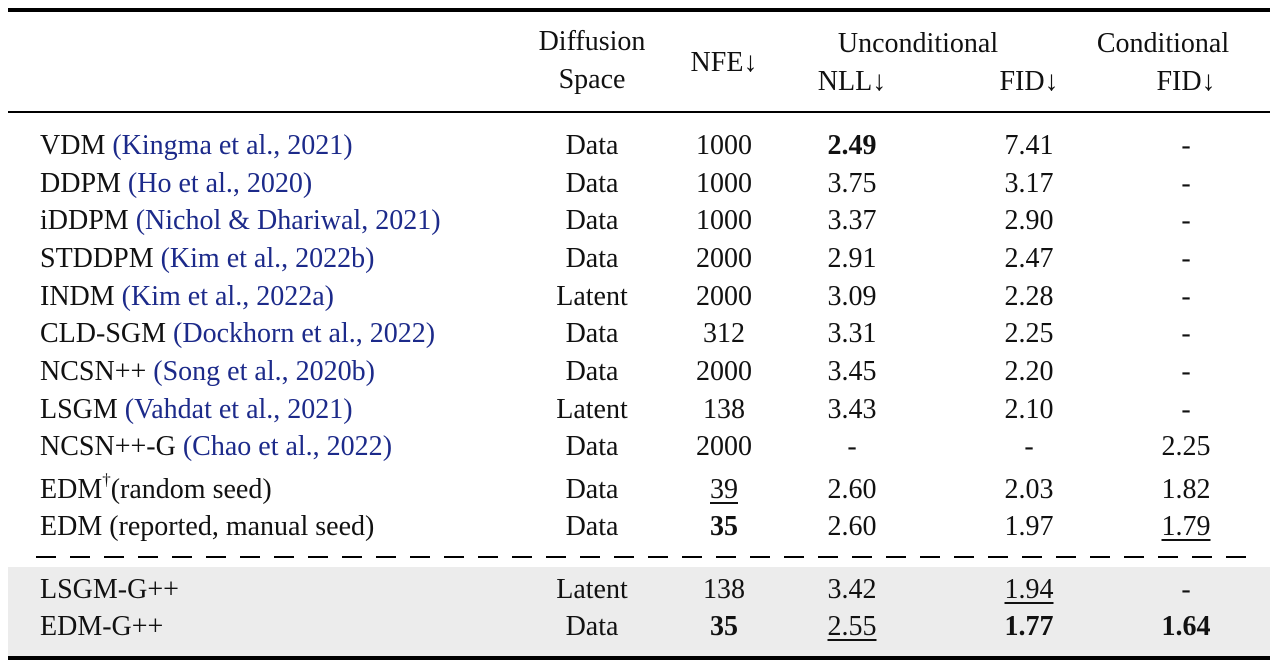 The image size is (1278, 668). I want to click on table-row-model: VDM (Kingma et al., 2021), so click(196, 145).